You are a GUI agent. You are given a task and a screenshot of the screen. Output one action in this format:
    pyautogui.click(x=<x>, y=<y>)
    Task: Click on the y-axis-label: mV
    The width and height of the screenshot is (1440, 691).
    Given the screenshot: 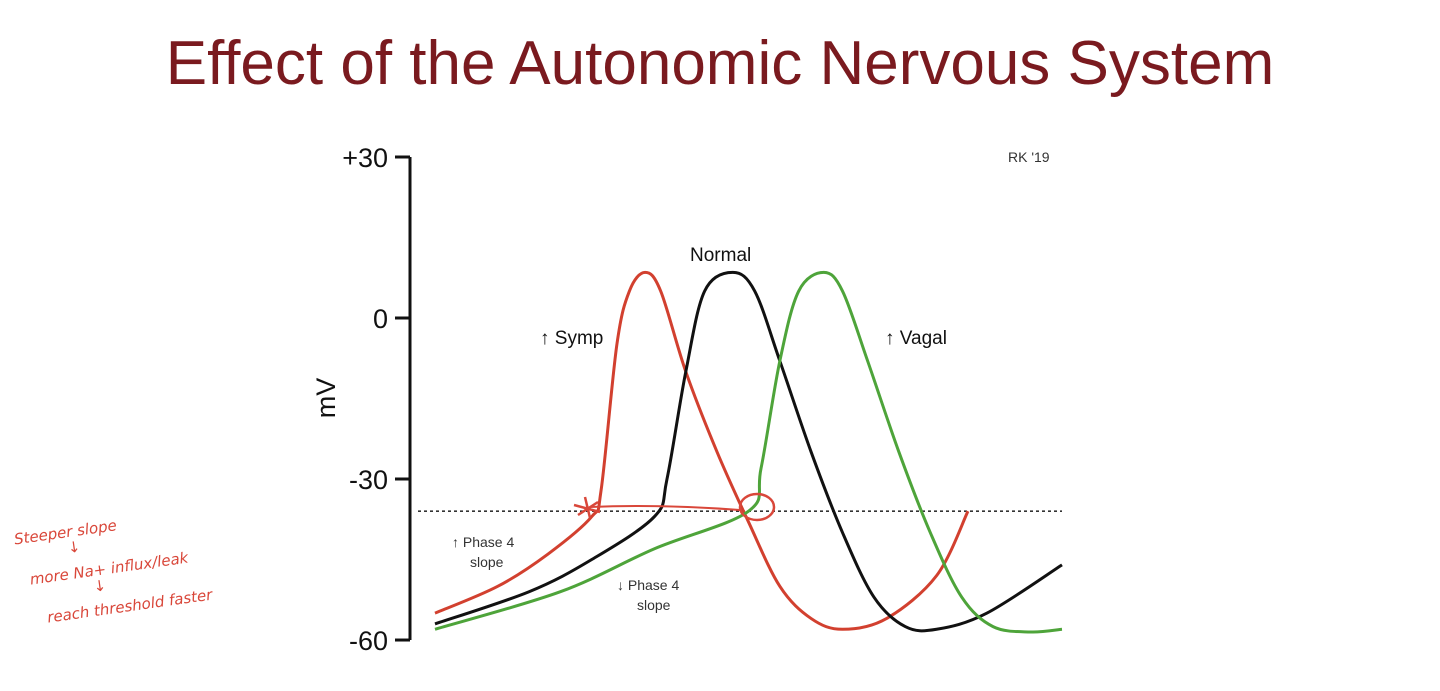 What is the action you would take?
    pyautogui.click(x=326, y=398)
    